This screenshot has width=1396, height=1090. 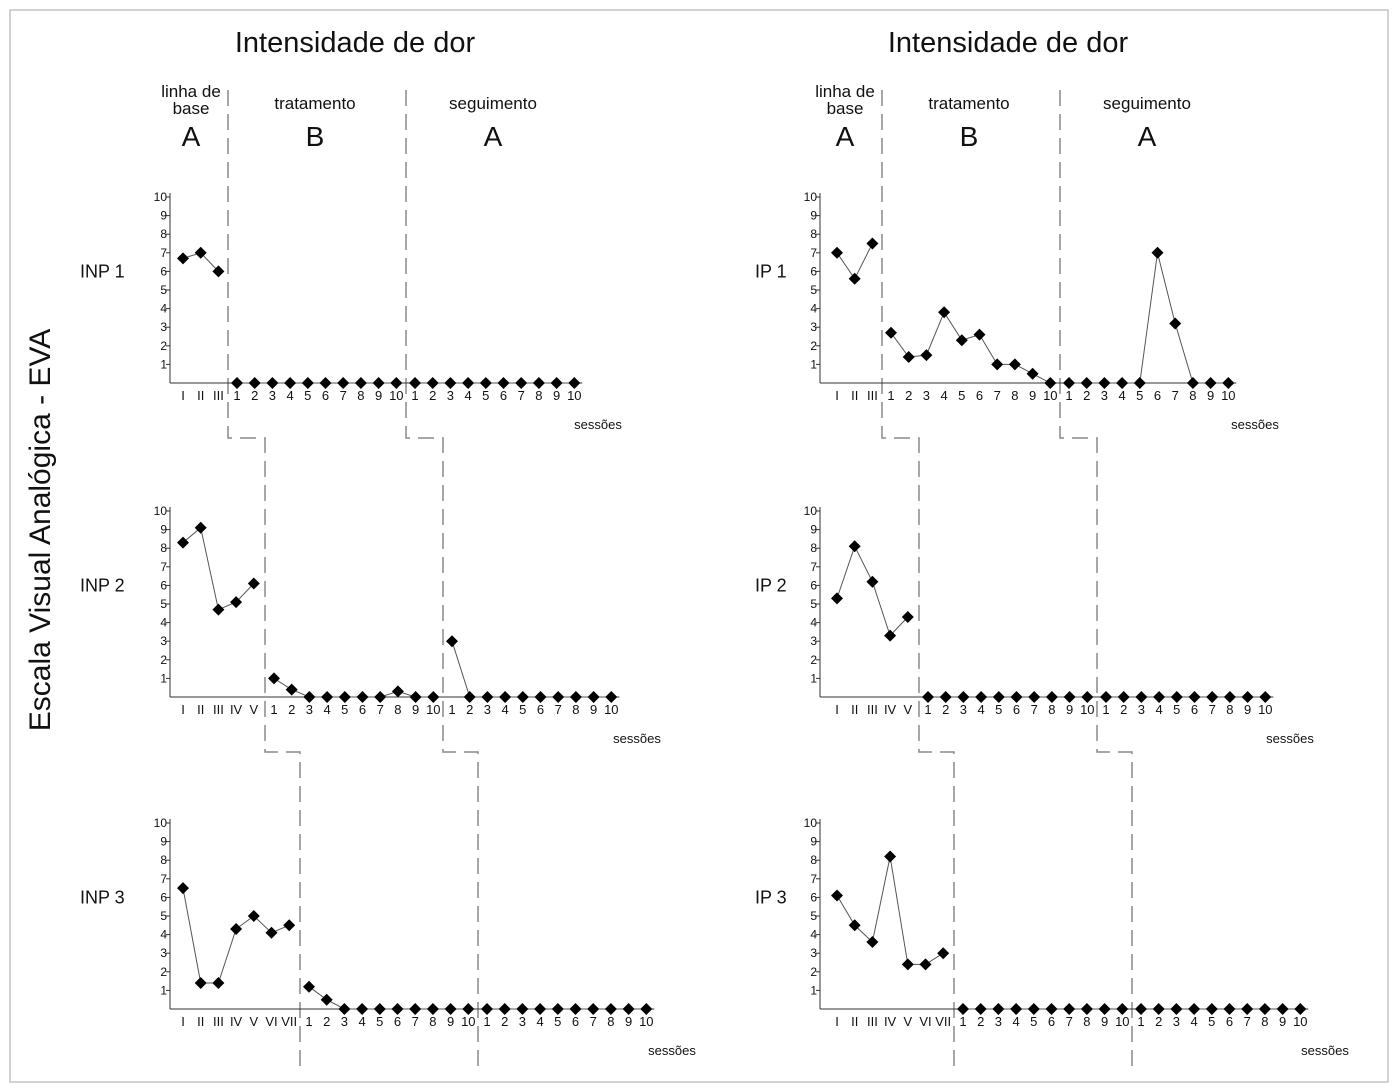 What do you see at coordinates (1147, 136) in the screenshot?
I see `phase-letter: A` at bounding box center [1147, 136].